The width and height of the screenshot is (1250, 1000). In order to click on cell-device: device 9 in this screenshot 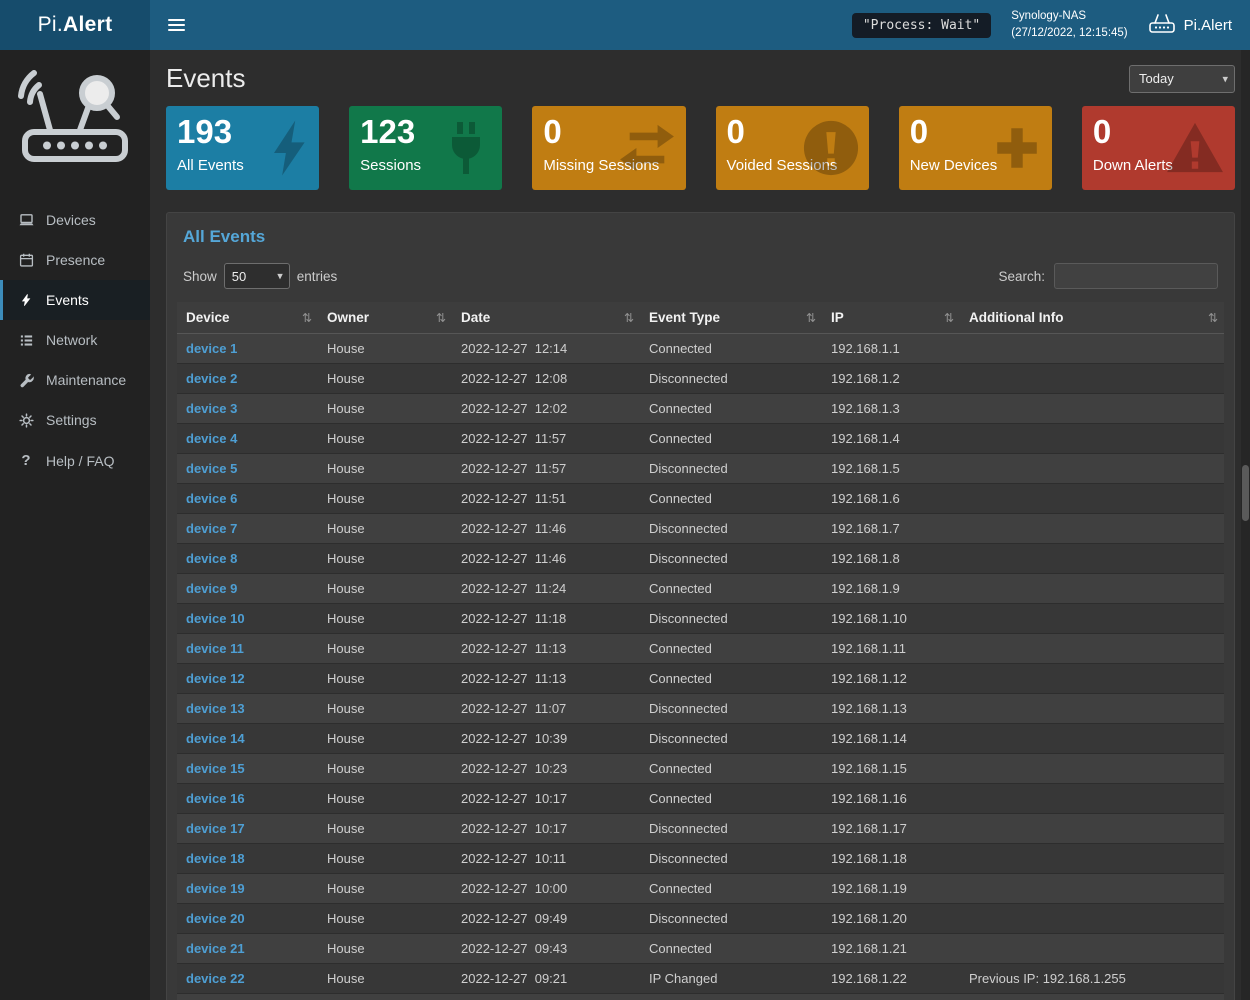, I will do `click(247, 588)`.